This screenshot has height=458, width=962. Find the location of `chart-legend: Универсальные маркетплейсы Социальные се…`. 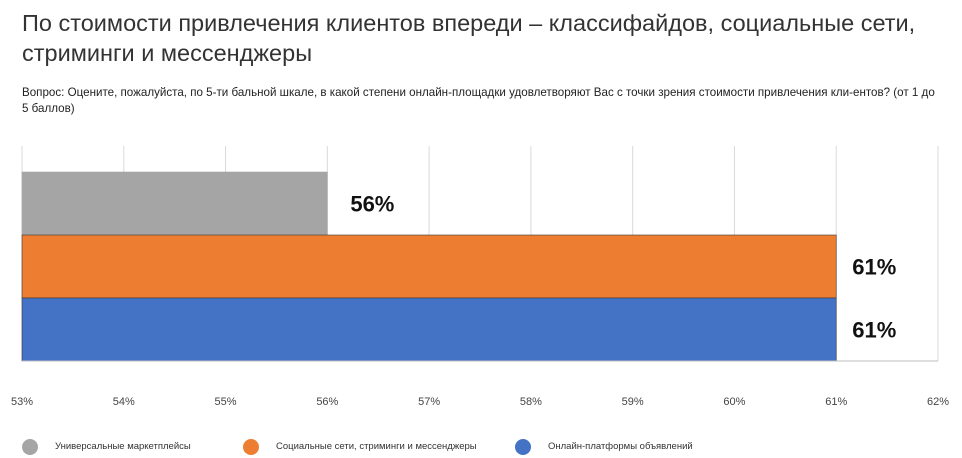

chart-legend: Универсальные маркетплейсы Социальные се… is located at coordinates (487, 447).